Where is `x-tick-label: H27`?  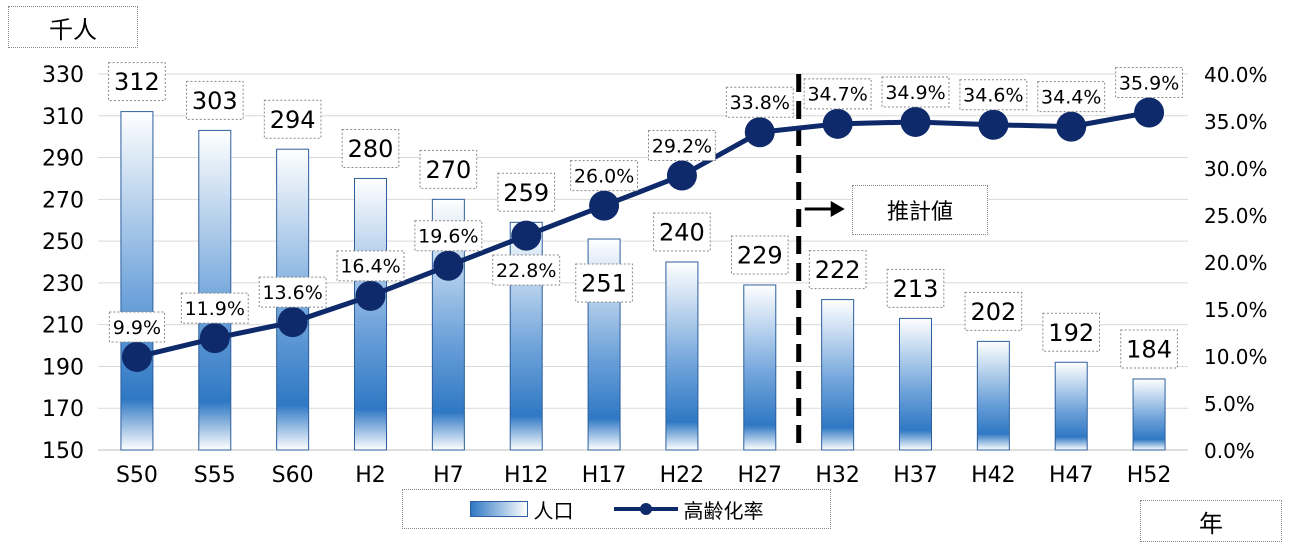 x-tick-label: H27 is located at coordinates (760, 475).